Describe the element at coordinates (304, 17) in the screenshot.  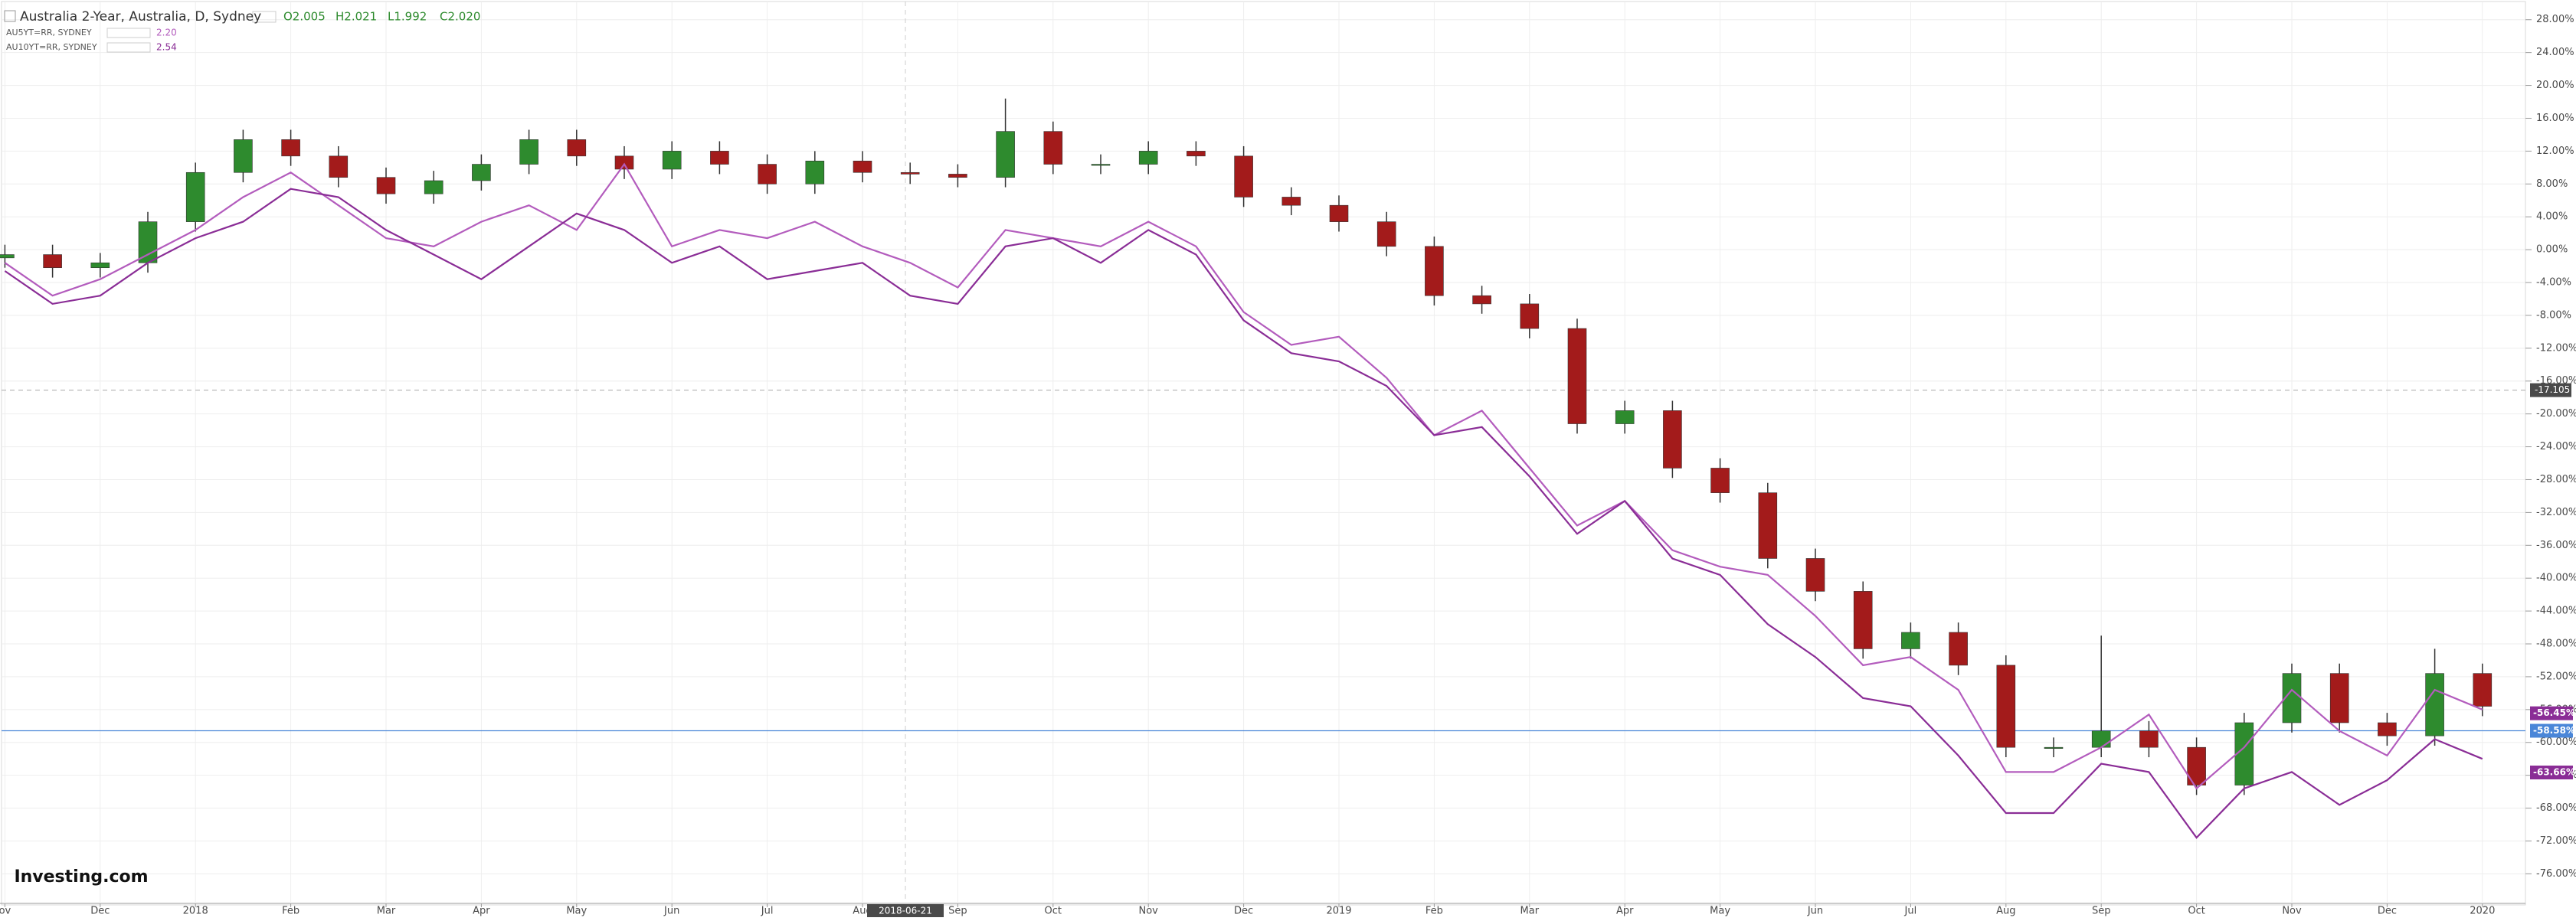
I see `ohlc-label: O2.005` at that location.